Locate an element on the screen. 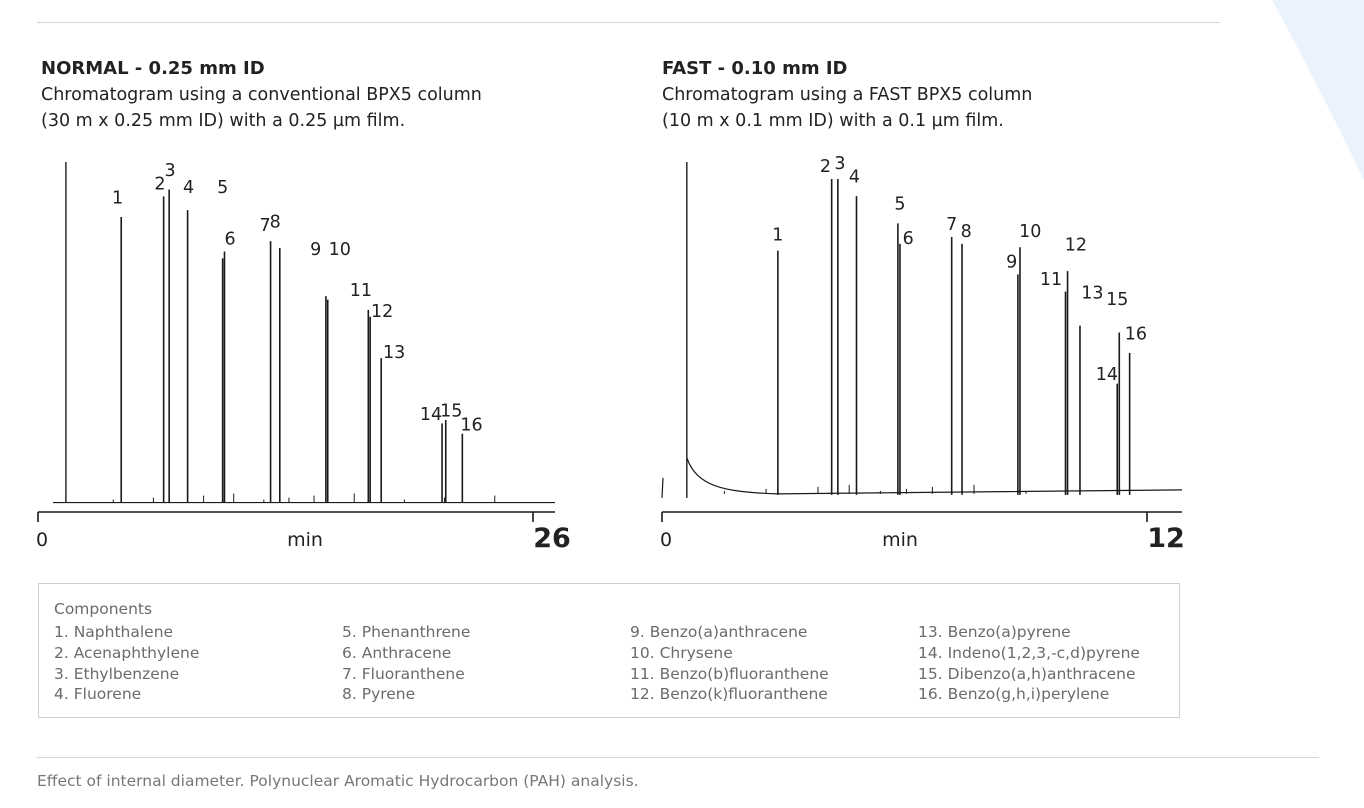  component-item: 1. Naphthalene is located at coordinates (114, 632).